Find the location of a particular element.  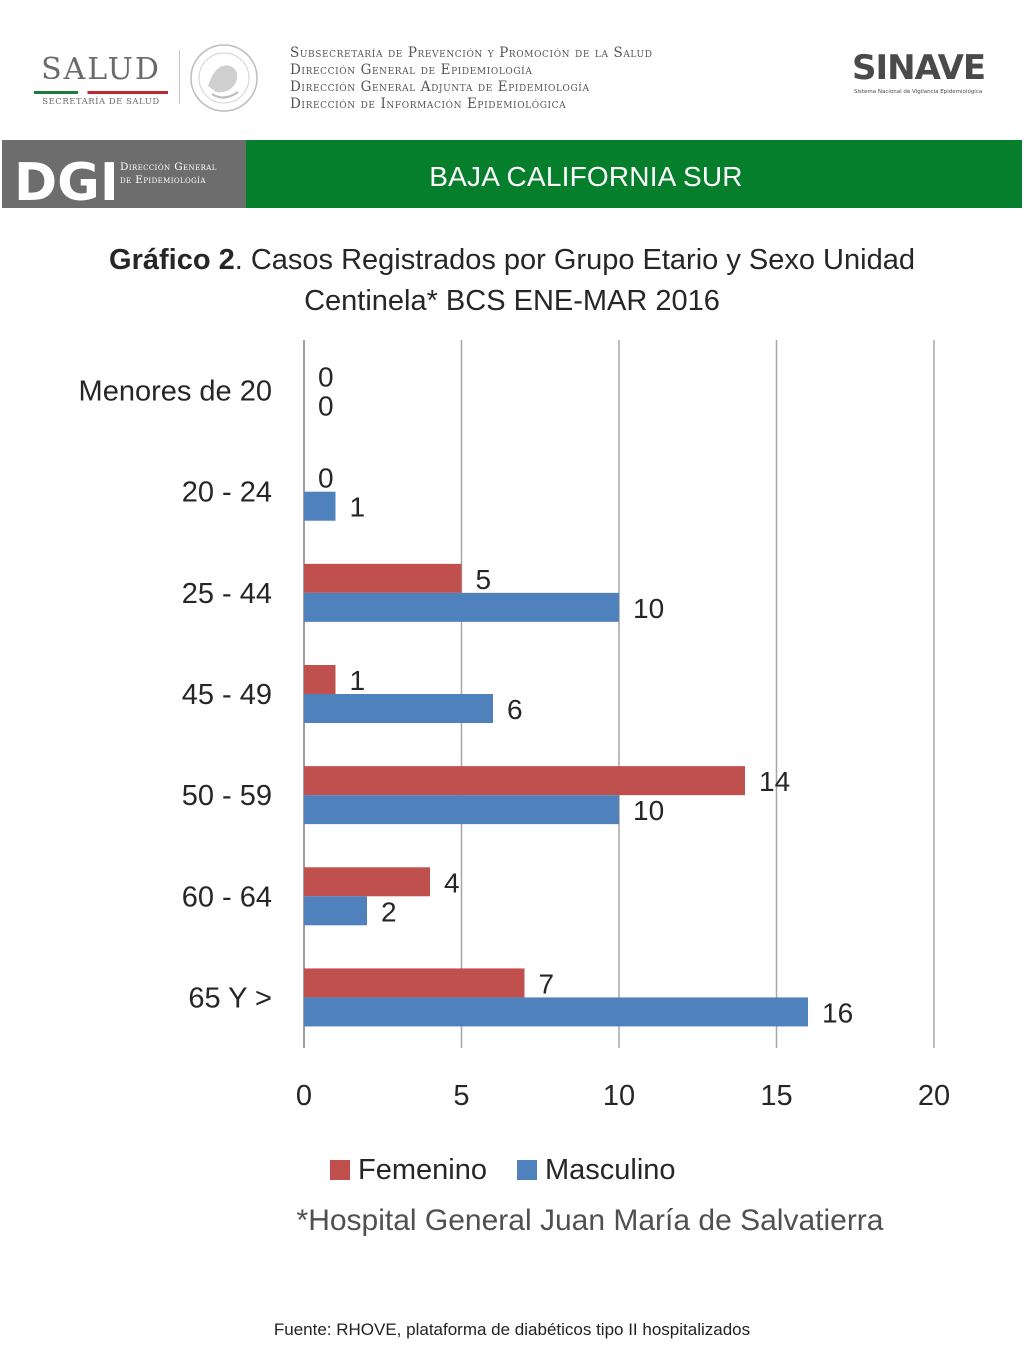

data-label: 7 is located at coordinates (547, 983).